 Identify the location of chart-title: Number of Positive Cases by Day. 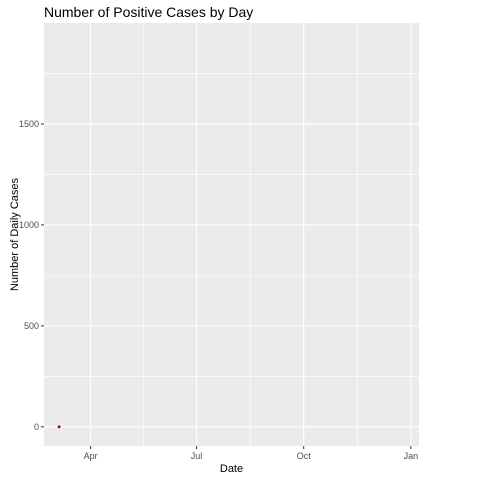
(148, 12).